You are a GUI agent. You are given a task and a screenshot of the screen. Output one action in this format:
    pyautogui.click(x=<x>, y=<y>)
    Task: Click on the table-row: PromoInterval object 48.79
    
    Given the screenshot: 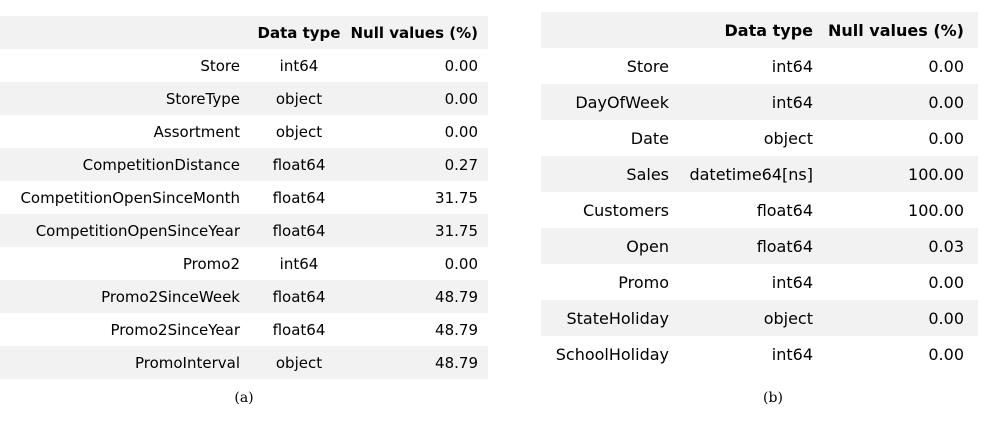 What is the action you would take?
    pyautogui.click(x=244, y=362)
    